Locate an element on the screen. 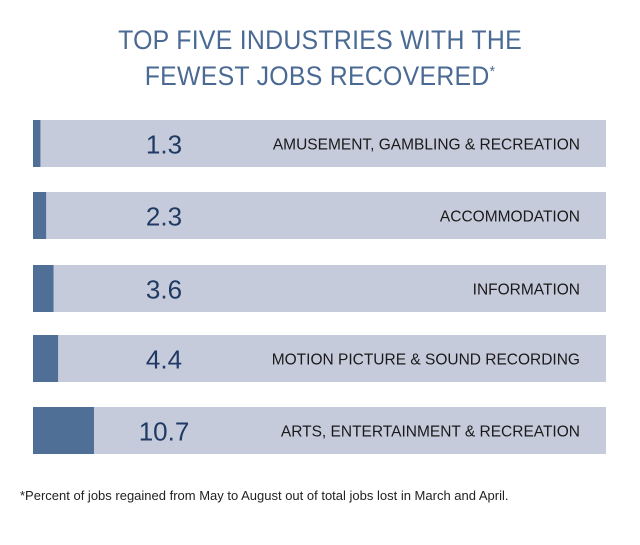  bar-row: 4.4 MOTION PICTURE & SOUND RECORDING is located at coordinates (319, 358).